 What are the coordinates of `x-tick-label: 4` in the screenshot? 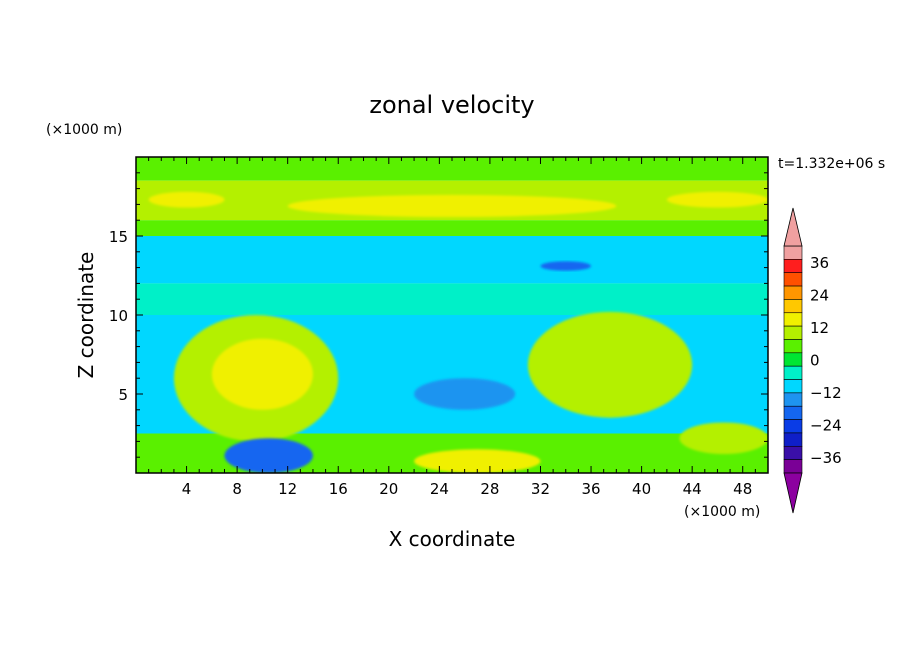 It's located at (187, 489).